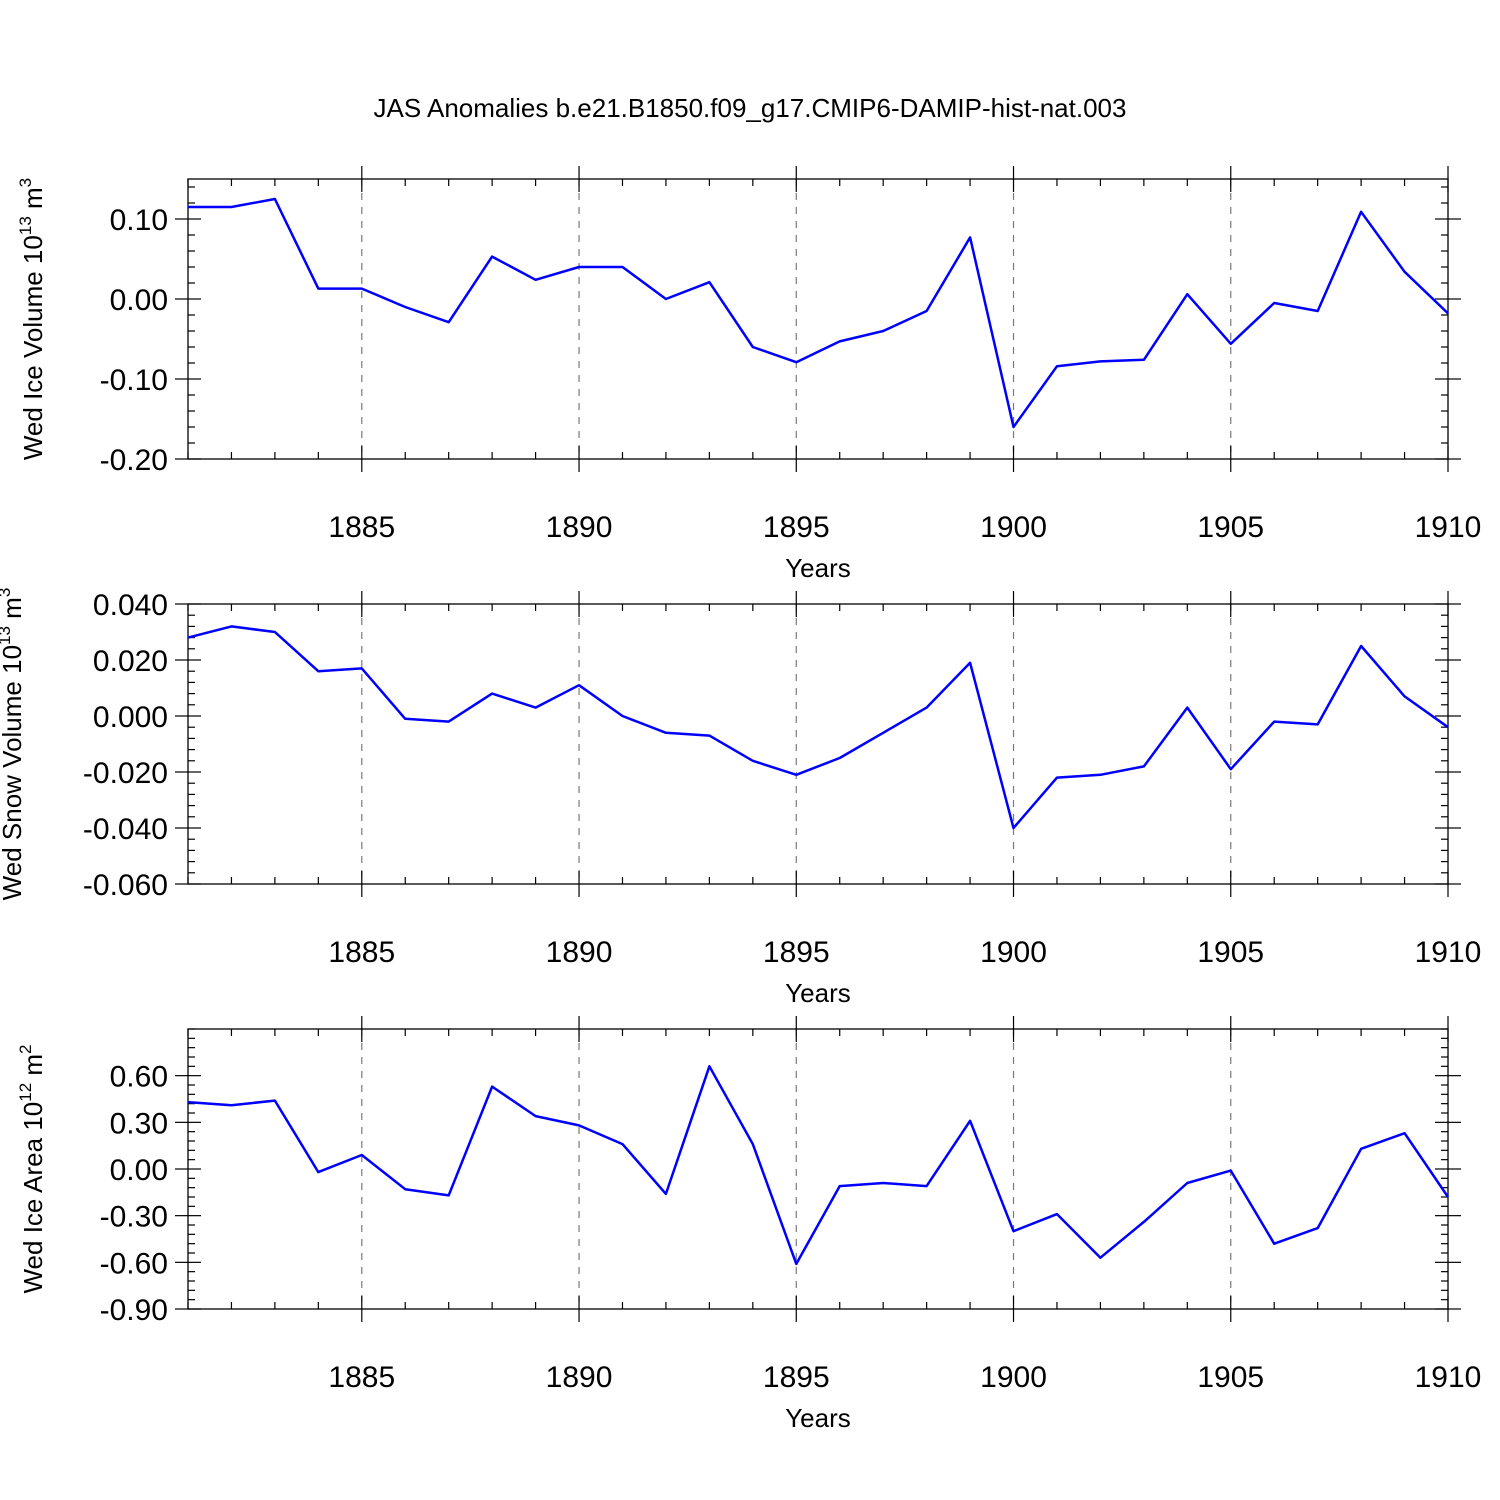 The height and width of the screenshot is (1500, 1500). I want to click on y-tick-label: -0.20, so click(134, 460).